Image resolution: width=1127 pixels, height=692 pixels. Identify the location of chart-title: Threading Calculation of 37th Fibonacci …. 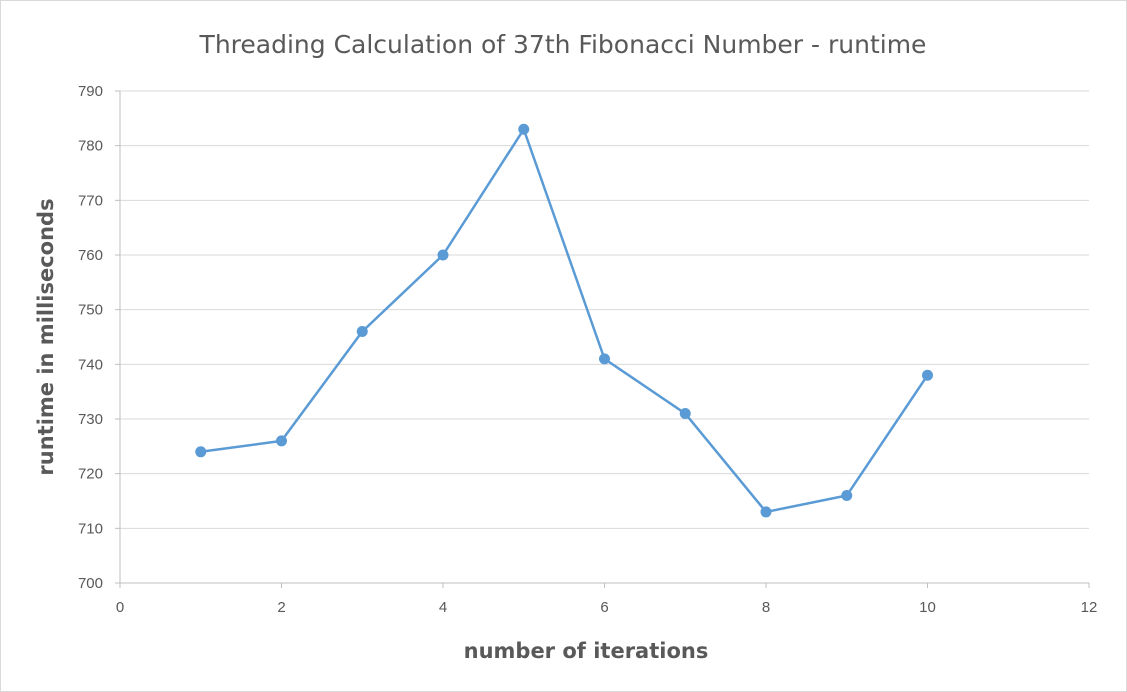
(563, 44).